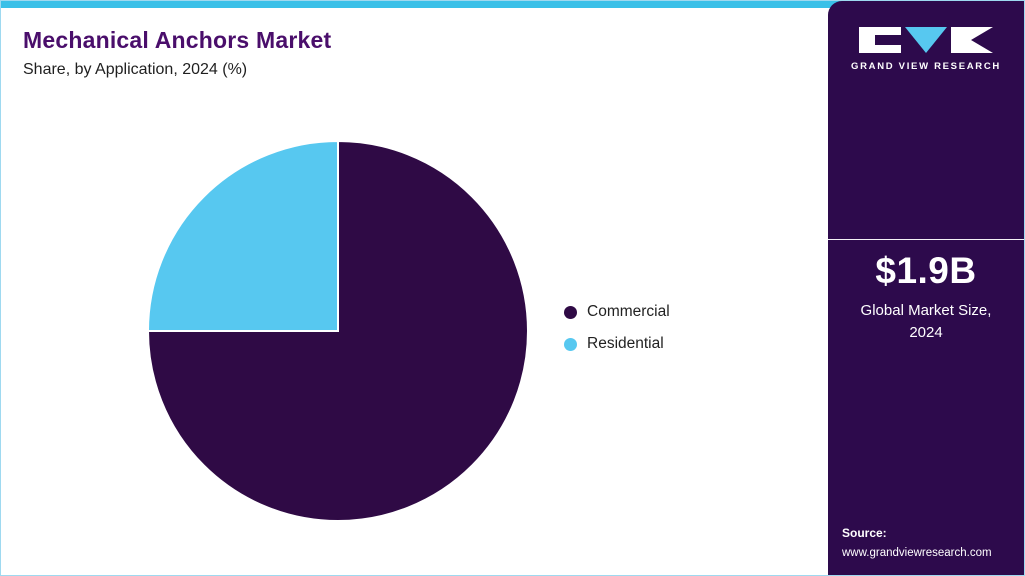 This screenshot has height=576, width=1025. What do you see at coordinates (628, 311) in the screenshot?
I see `legend-label-commercial: Commercial` at bounding box center [628, 311].